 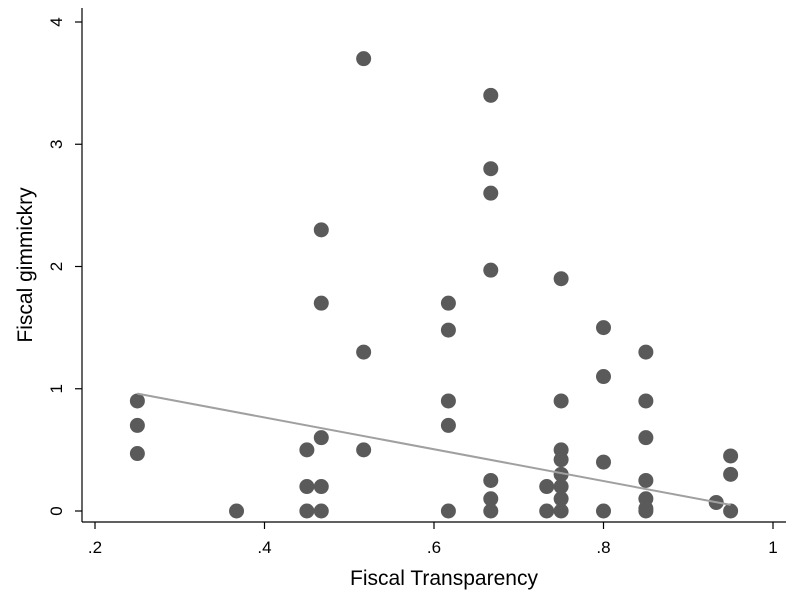 I want to click on fit-line, so click(x=434, y=449).